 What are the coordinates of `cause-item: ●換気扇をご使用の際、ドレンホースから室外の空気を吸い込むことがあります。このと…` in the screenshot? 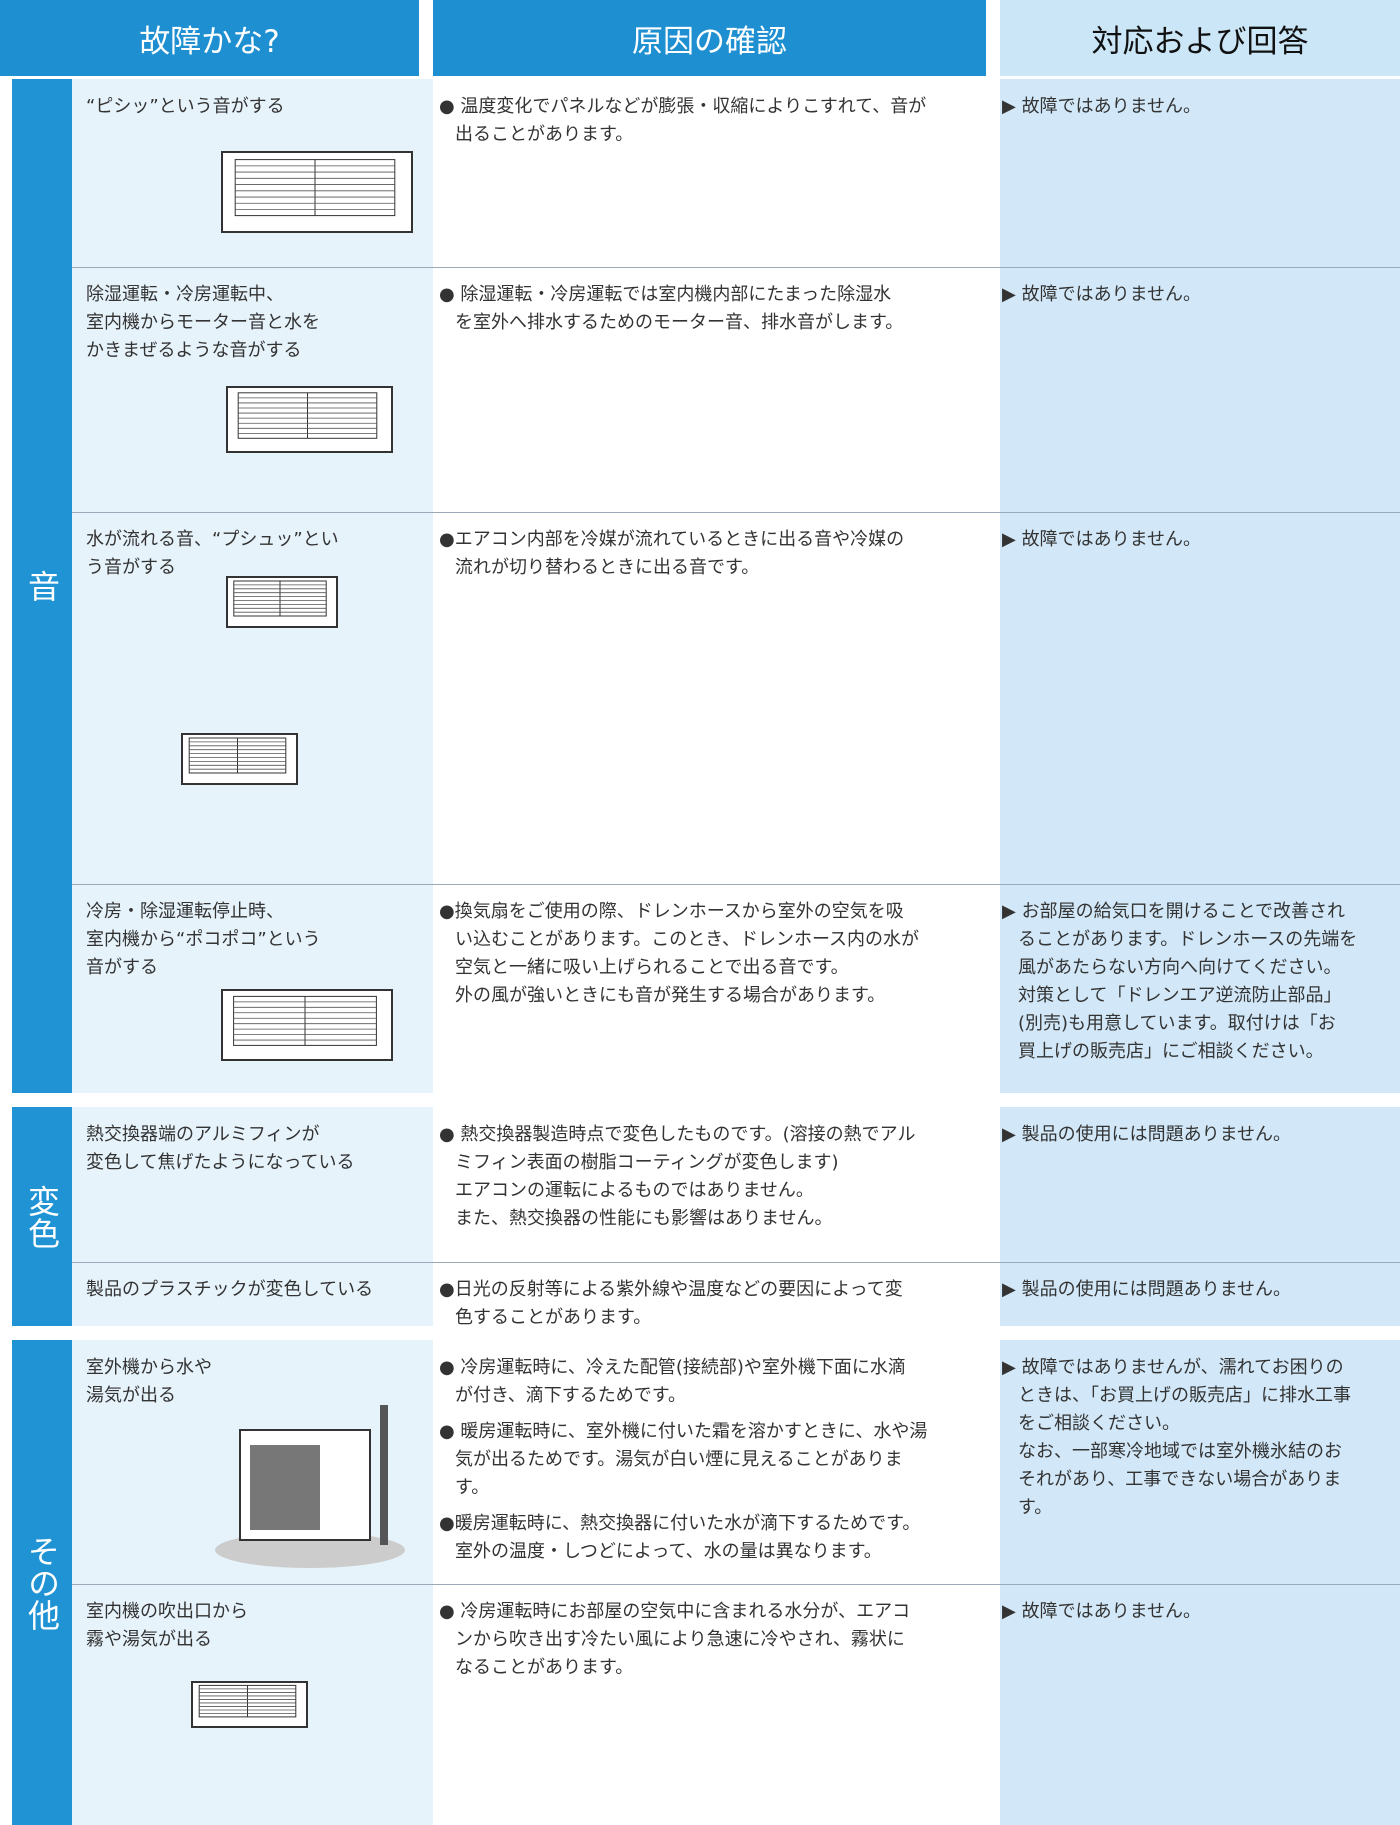 It's located at (679, 954).